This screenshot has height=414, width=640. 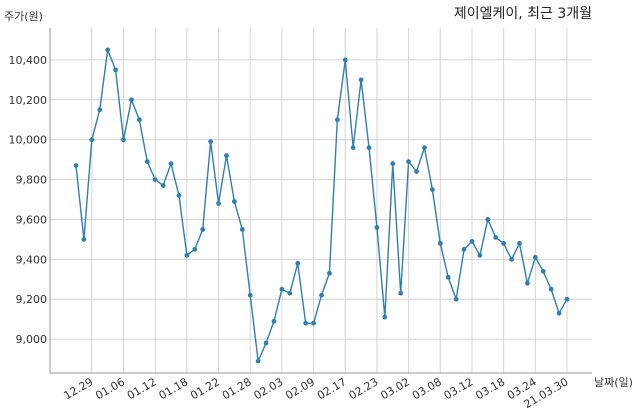 I want to click on x-tick-label: 01.12, so click(x=142, y=388).